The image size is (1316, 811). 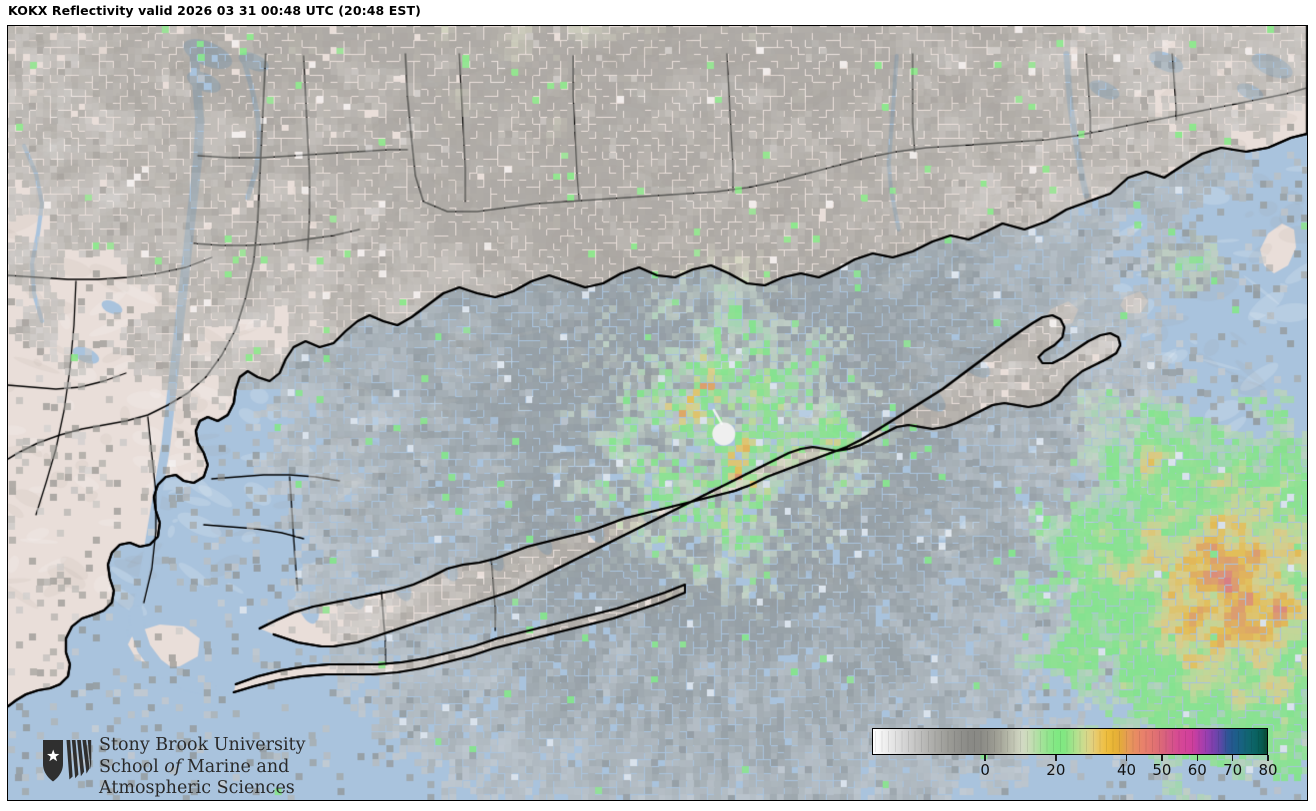 I want to click on logo-line-3: Atmospheric Sciences, so click(x=197, y=788).